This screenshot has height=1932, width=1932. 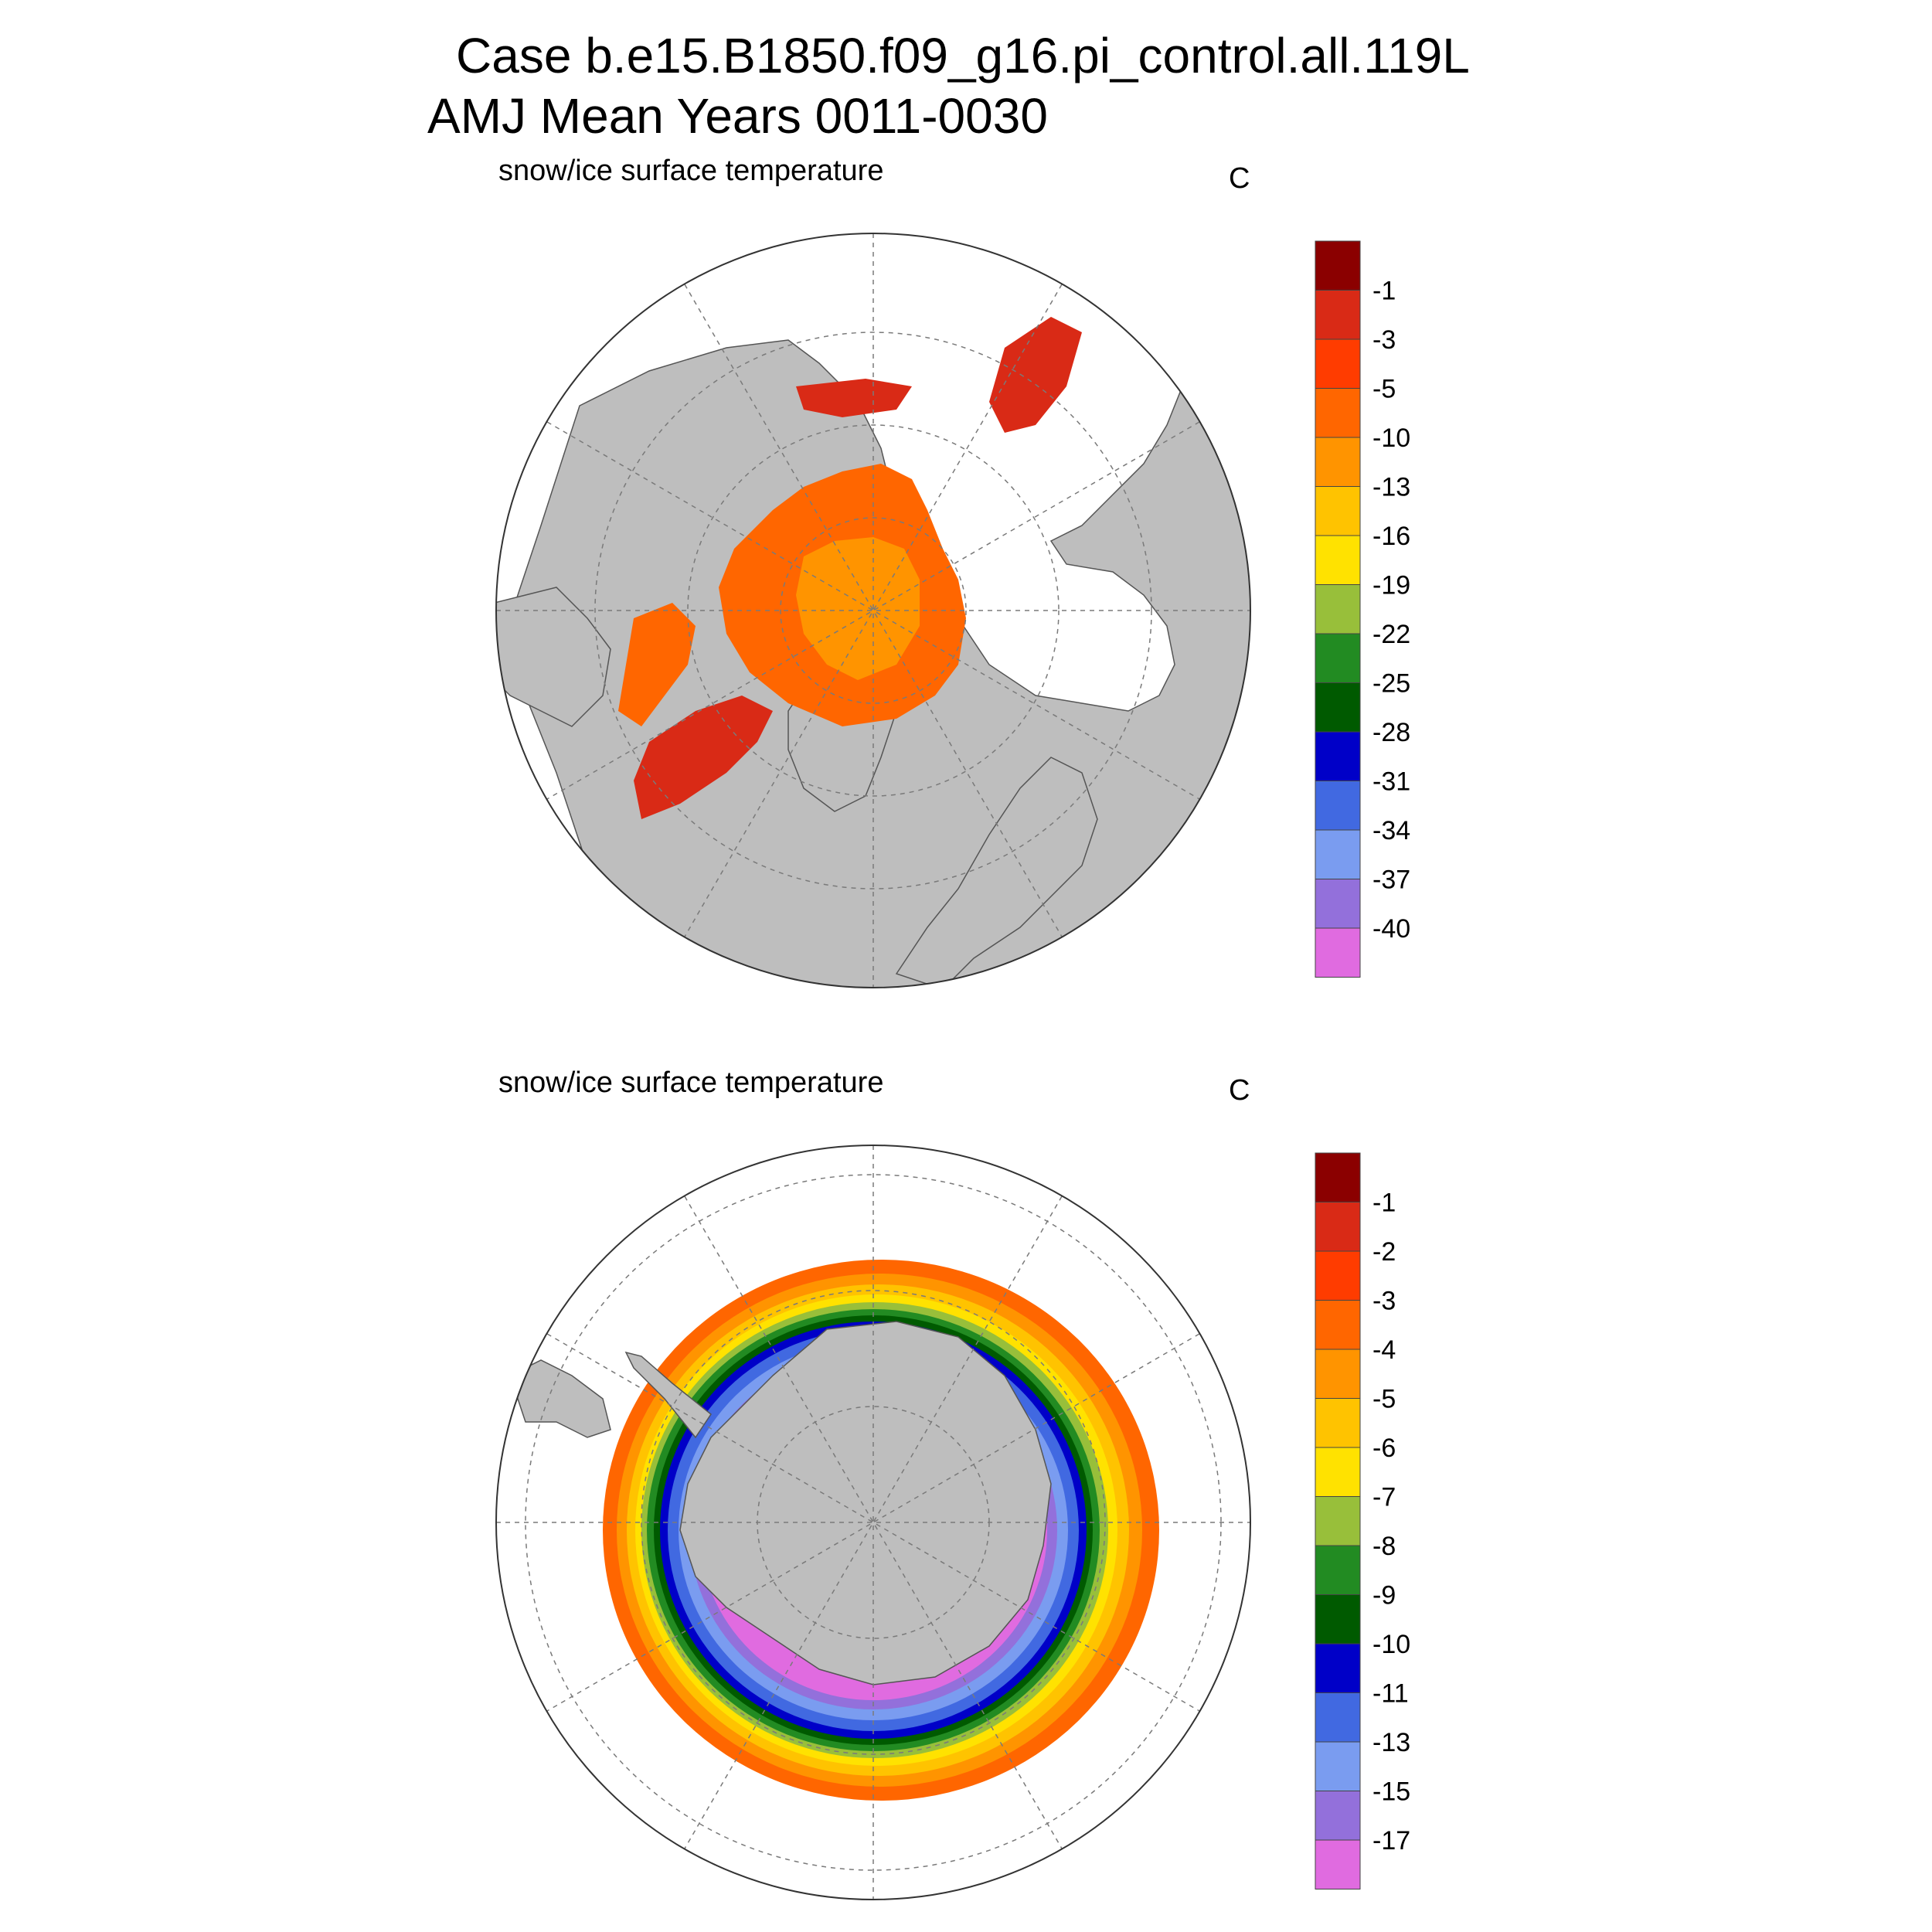 I want to click on north-colorbar-label: -1, so click(x=1384, y=291).